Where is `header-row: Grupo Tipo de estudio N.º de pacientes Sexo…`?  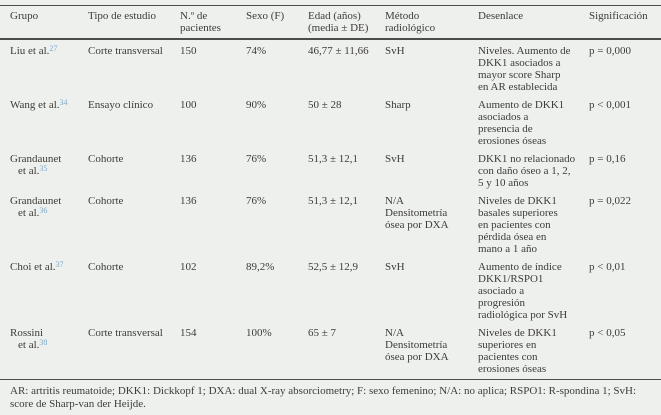 header-row: Grupo Tipo de estudio N.º de pacientes Sexo… is located at coordinates (330, 22).